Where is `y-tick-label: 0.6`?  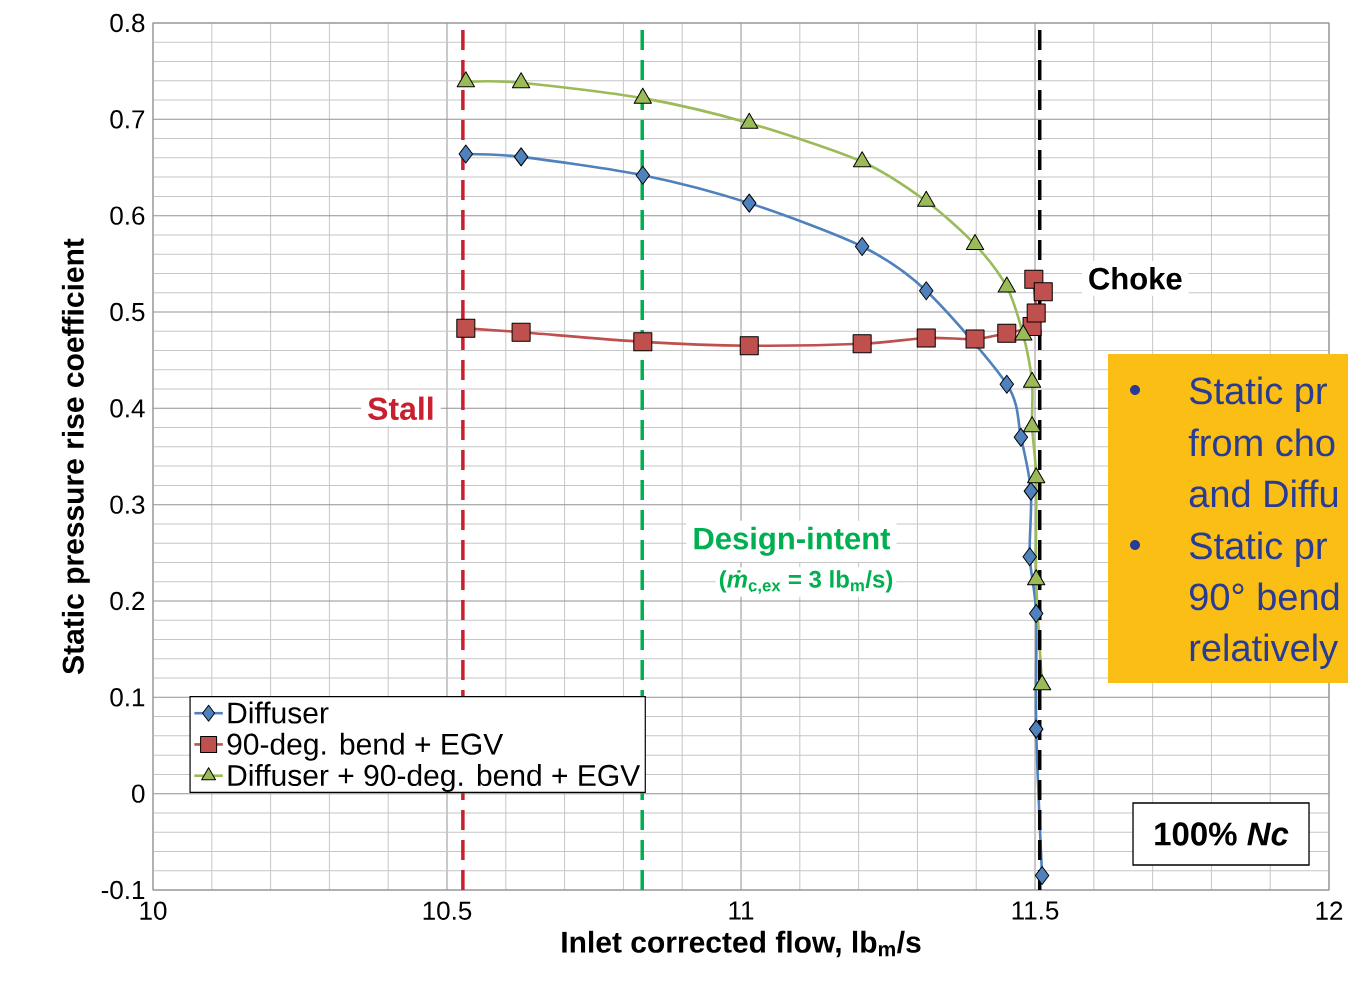
y-tick-label: 0.6 is located at coordinates (127, 215).